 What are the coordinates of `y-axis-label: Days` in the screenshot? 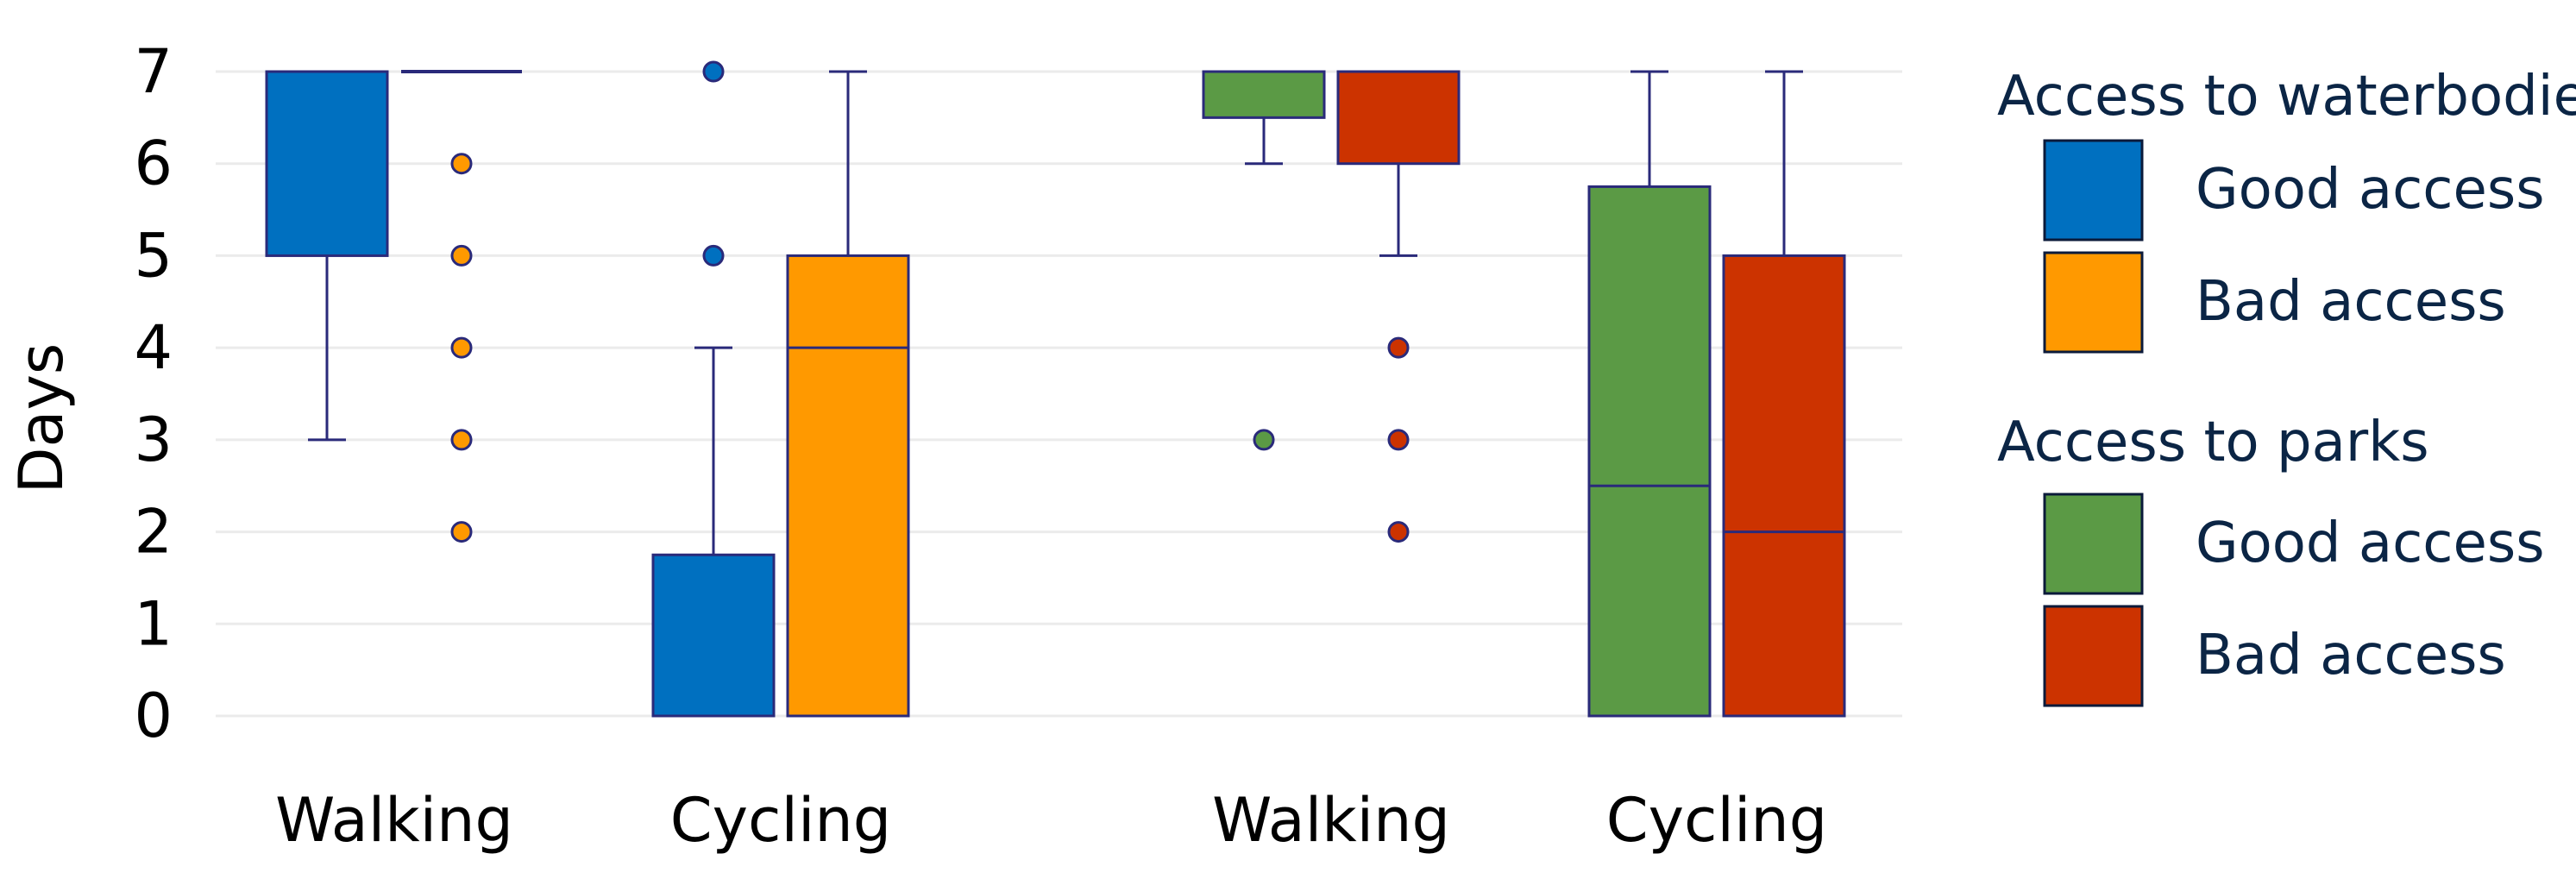 It's located at (41, 418).